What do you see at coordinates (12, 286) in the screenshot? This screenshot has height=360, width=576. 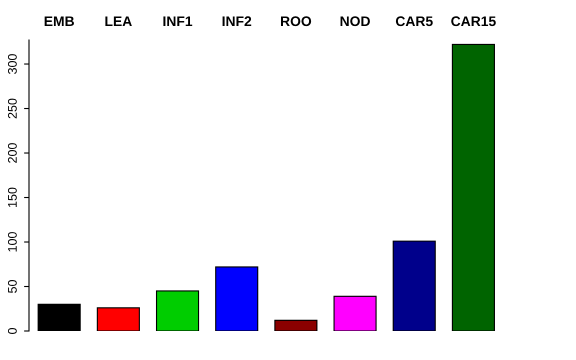 I see `y-tick-label: 50` at bounding box center [12, 286].